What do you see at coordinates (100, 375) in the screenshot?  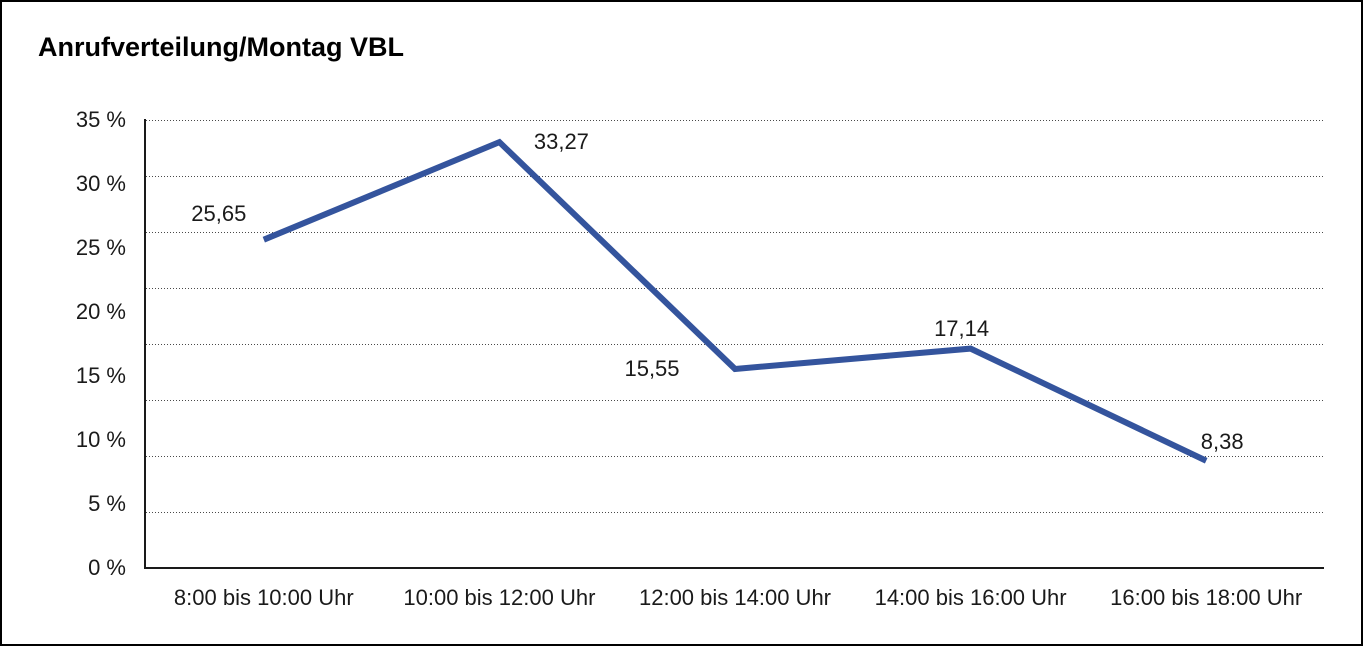 I see `y-tick-label: 15 %` at bounding box center [100, 375].